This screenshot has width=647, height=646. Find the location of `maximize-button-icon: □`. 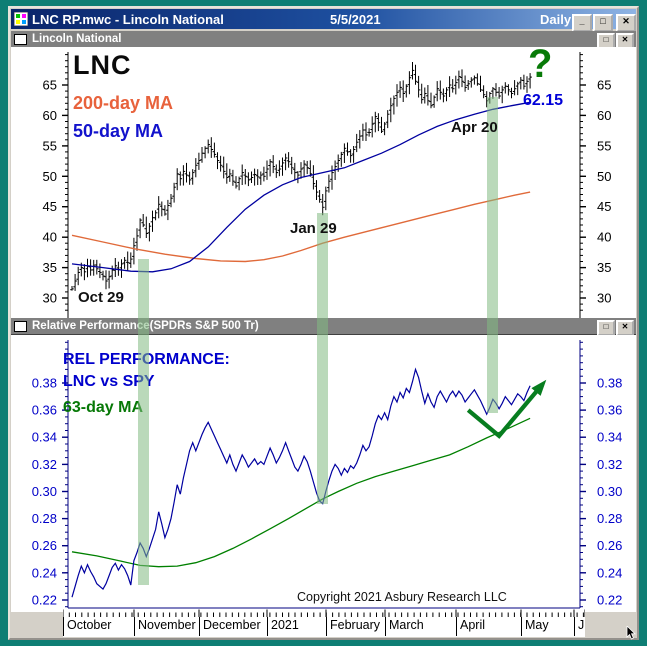

maximize-button-icon: □ is located at coordinates (603, 23).